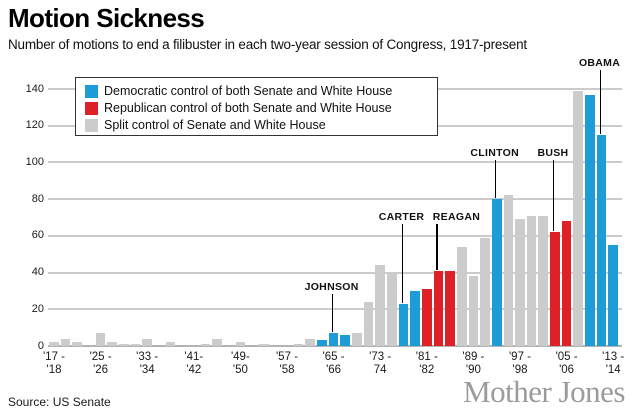 This screenshot has height=412, width=630. I want to click on y-axis-label-80: 80, so click(37, 198).